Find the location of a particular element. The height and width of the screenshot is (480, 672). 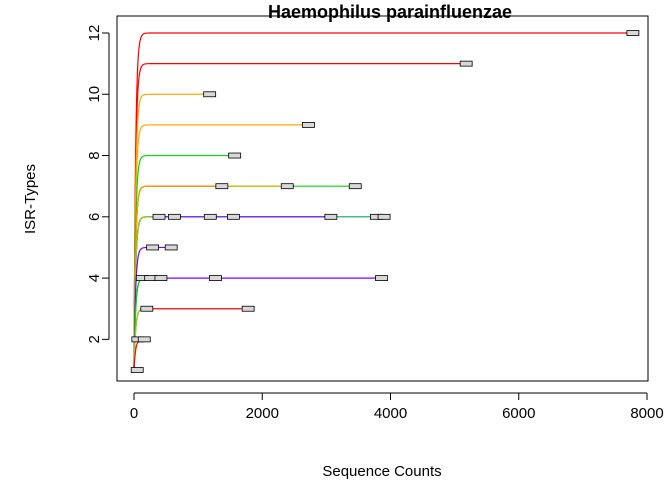

y-tick-label: 4 is located at coordinates (94, 278).